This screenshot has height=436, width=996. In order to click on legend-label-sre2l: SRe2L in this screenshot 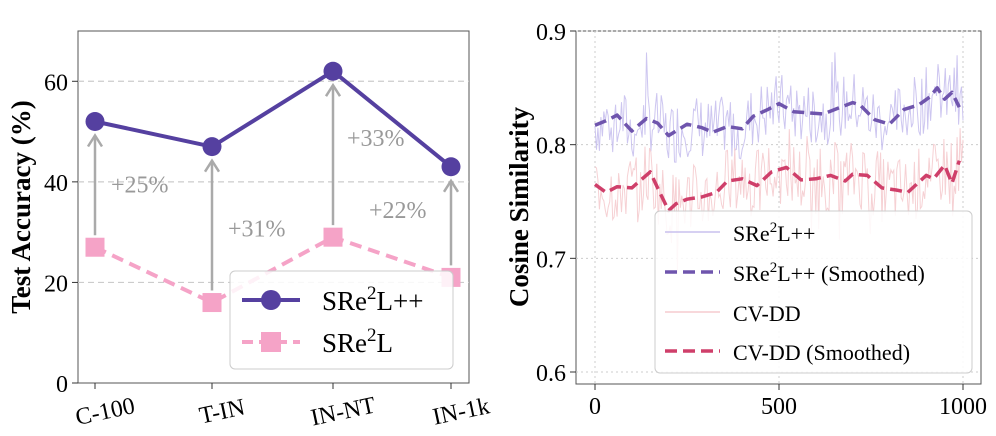, I will do `click(357, 341)`.